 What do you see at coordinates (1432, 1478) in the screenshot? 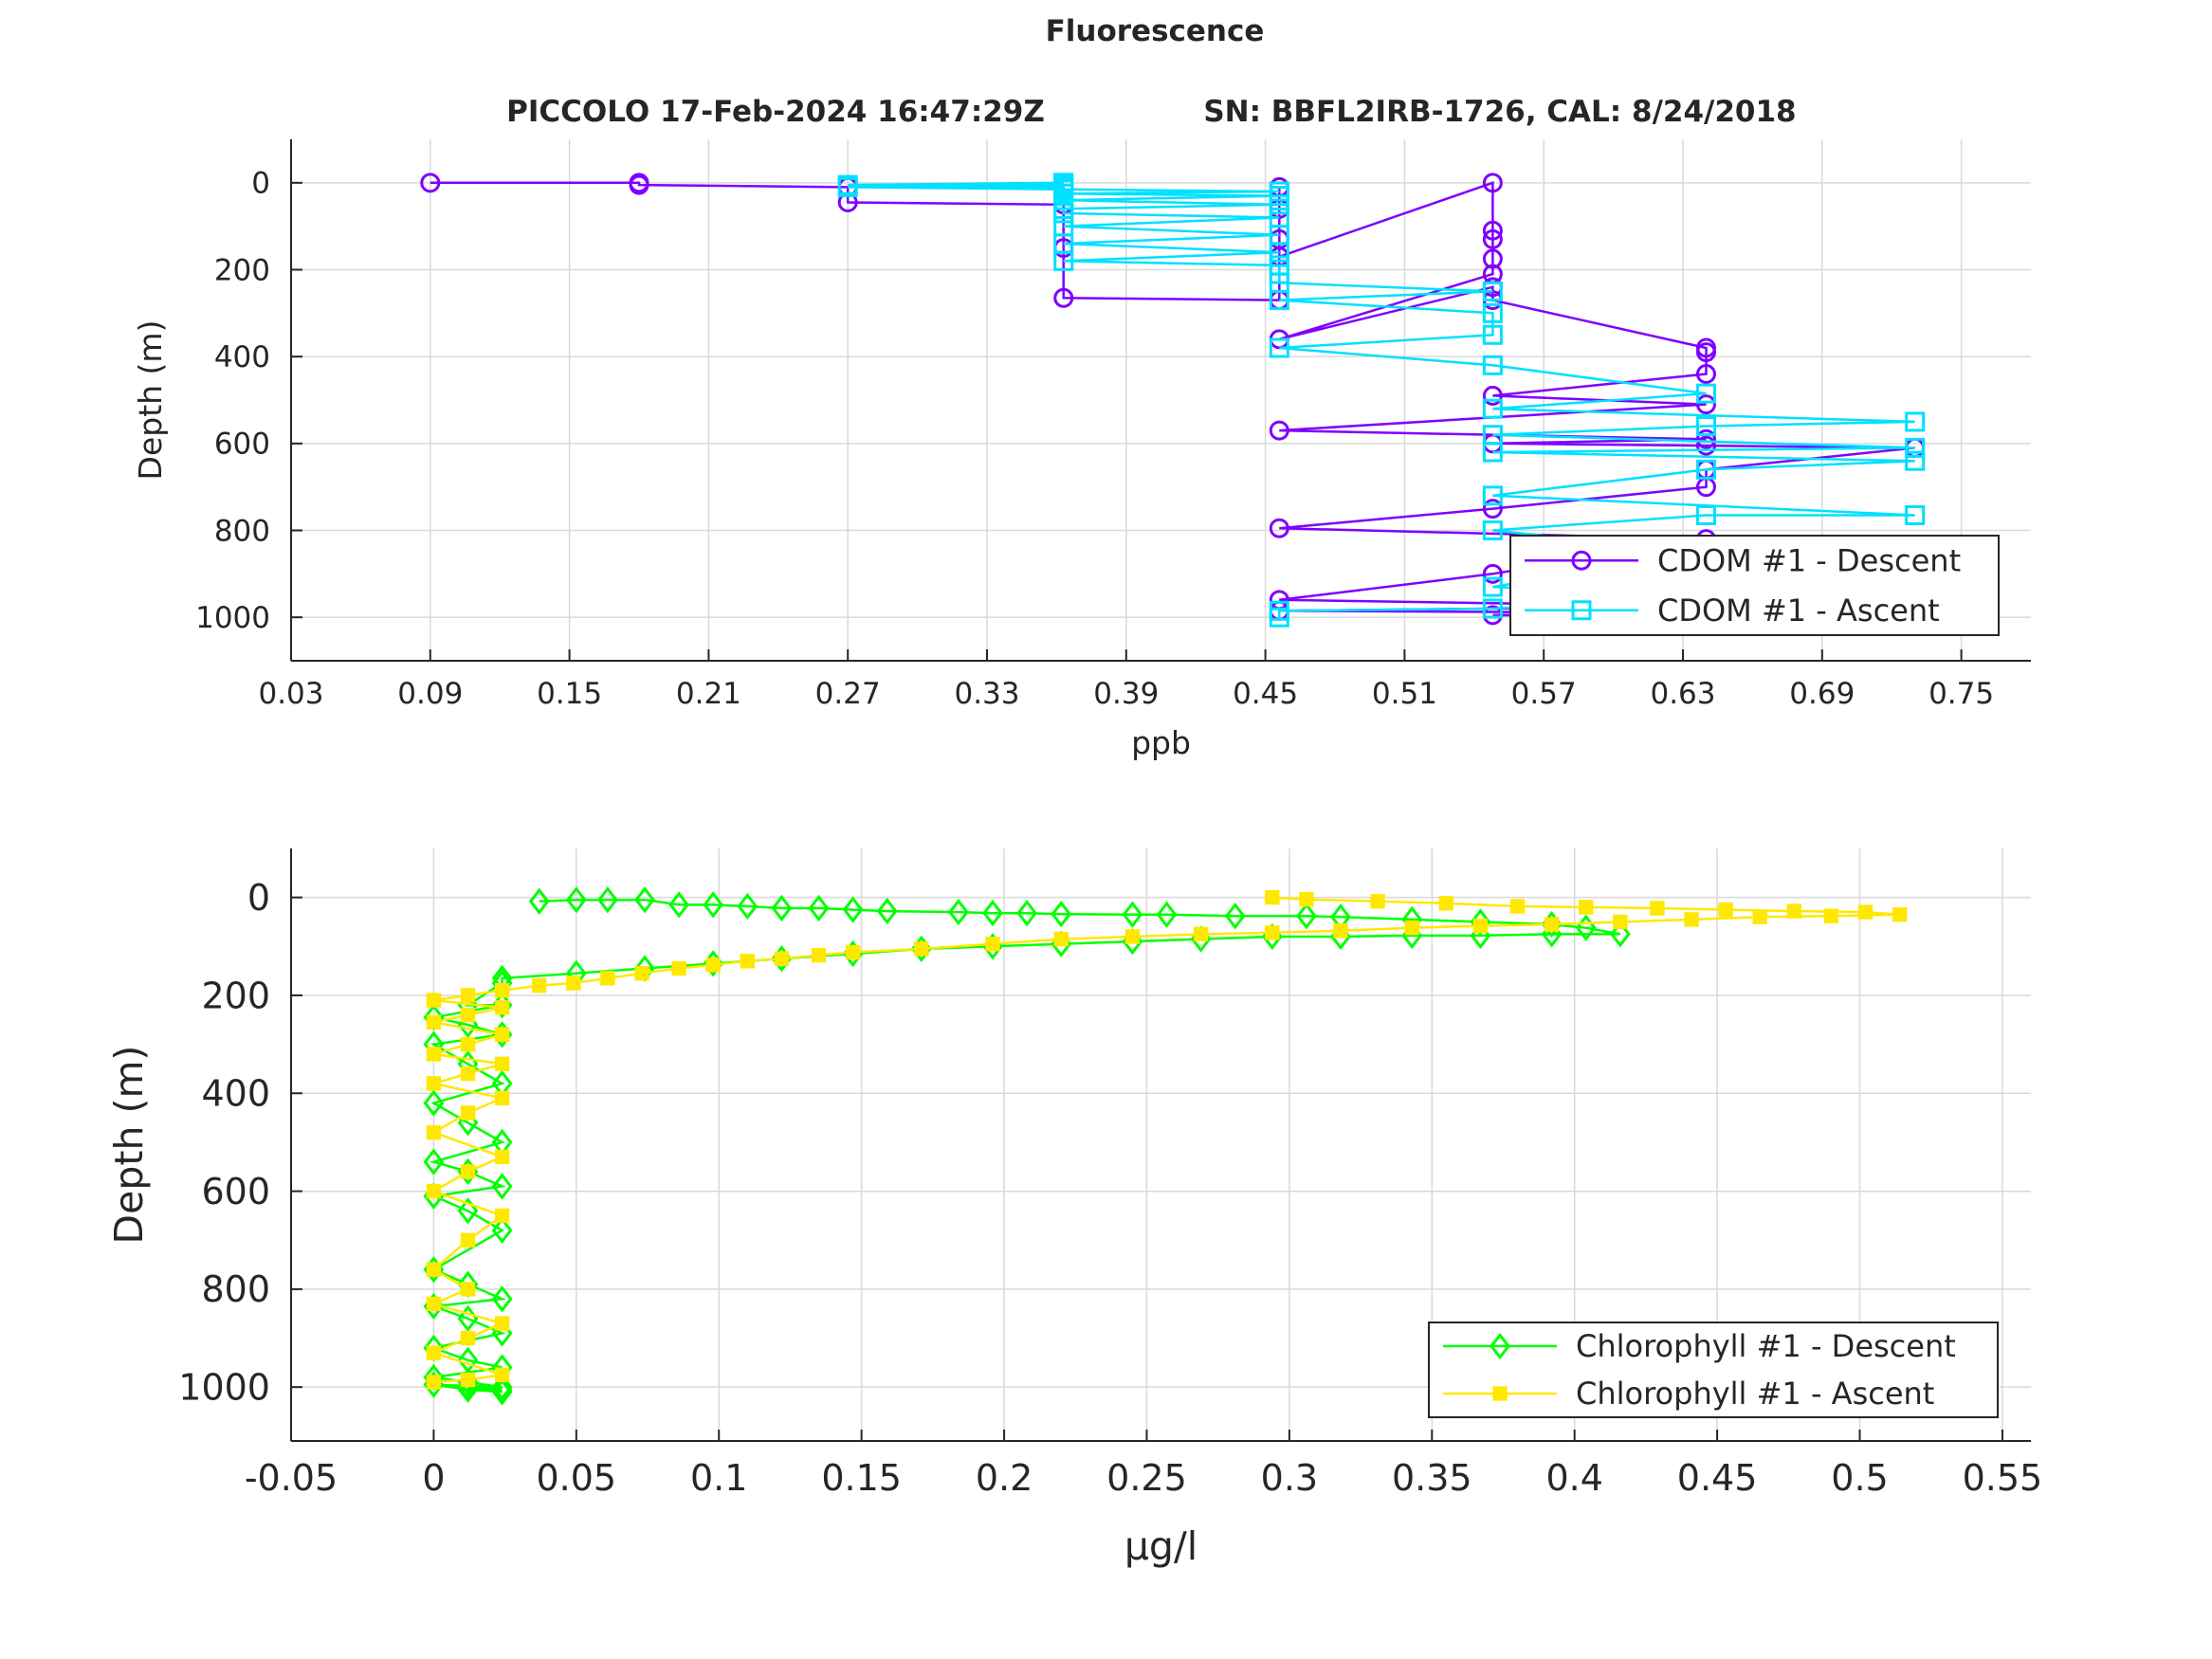
I see `x-tick-label: 0.35` at bounding box center [1432, 1478].